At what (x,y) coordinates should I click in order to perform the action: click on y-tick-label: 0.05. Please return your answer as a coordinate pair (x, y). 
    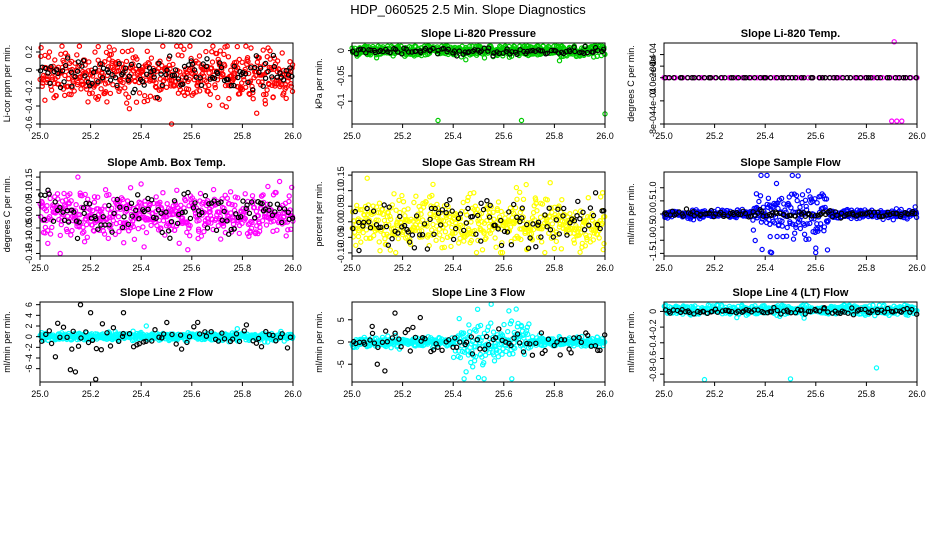
    Looking at the image, I should click on (341, 206).